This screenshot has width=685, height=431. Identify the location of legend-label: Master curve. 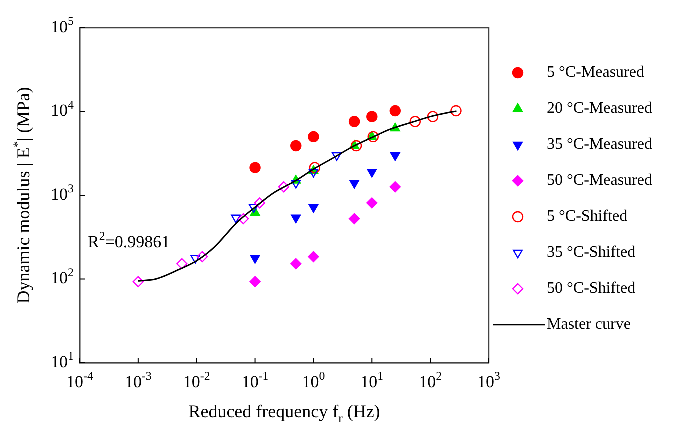
(589, 325).